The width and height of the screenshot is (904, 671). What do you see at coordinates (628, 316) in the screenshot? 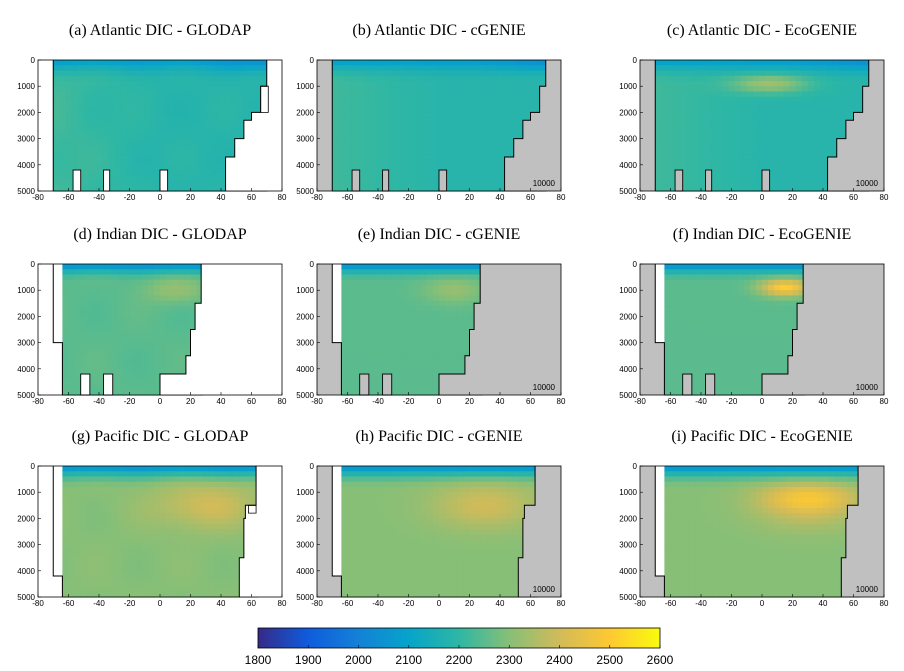
I see `y-tick-label: 2000` at bounding box center [628, 316].